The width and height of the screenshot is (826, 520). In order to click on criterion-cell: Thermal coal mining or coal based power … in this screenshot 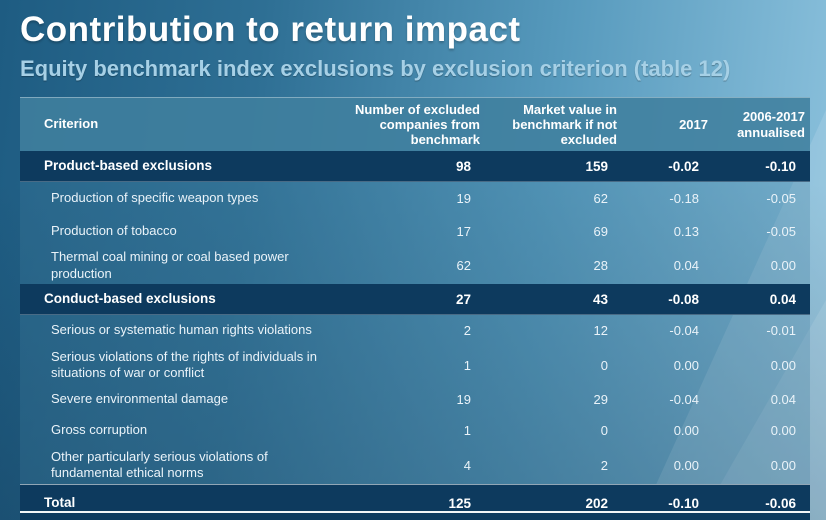, I will do `click(170, 265)`.